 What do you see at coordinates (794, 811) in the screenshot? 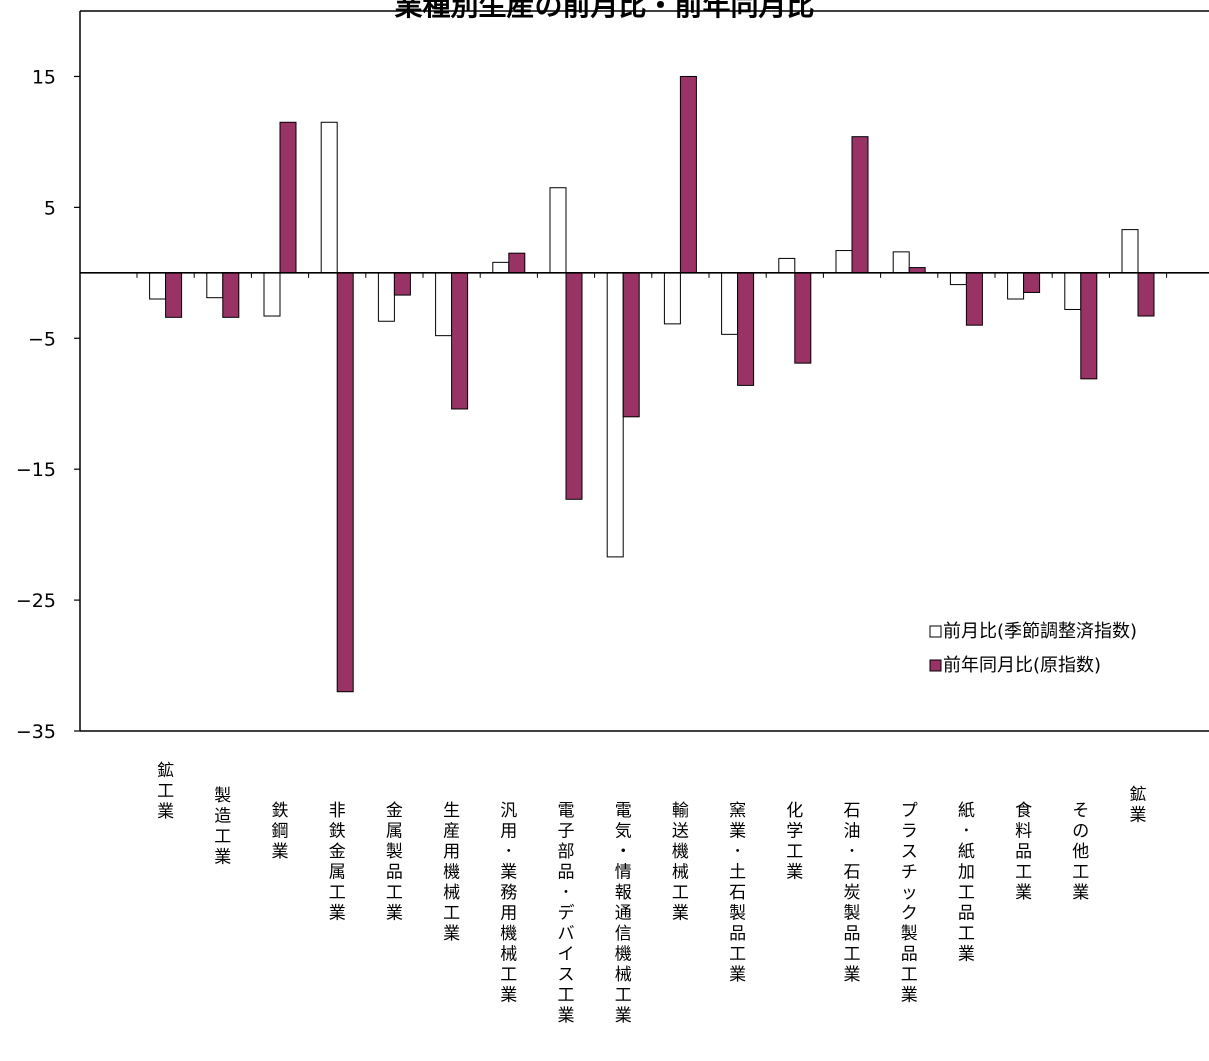
I see `category-char: 化` at bounding box center [794, 811].